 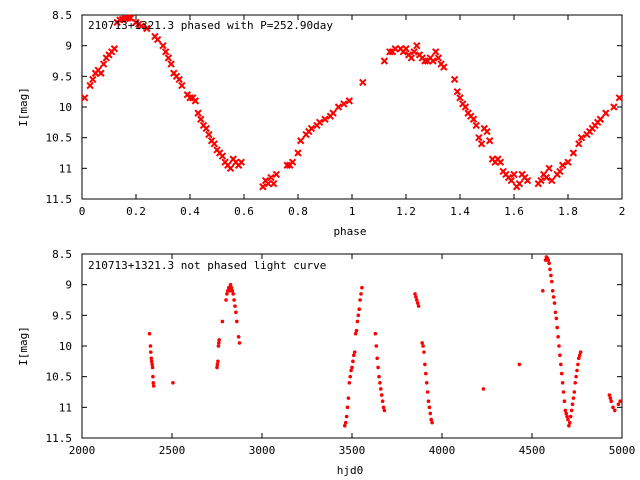 What do you see at coordinates (568, 211) in the screenshot?
I see `x-tick-label: 1.8` at bounding box center [568, 211].